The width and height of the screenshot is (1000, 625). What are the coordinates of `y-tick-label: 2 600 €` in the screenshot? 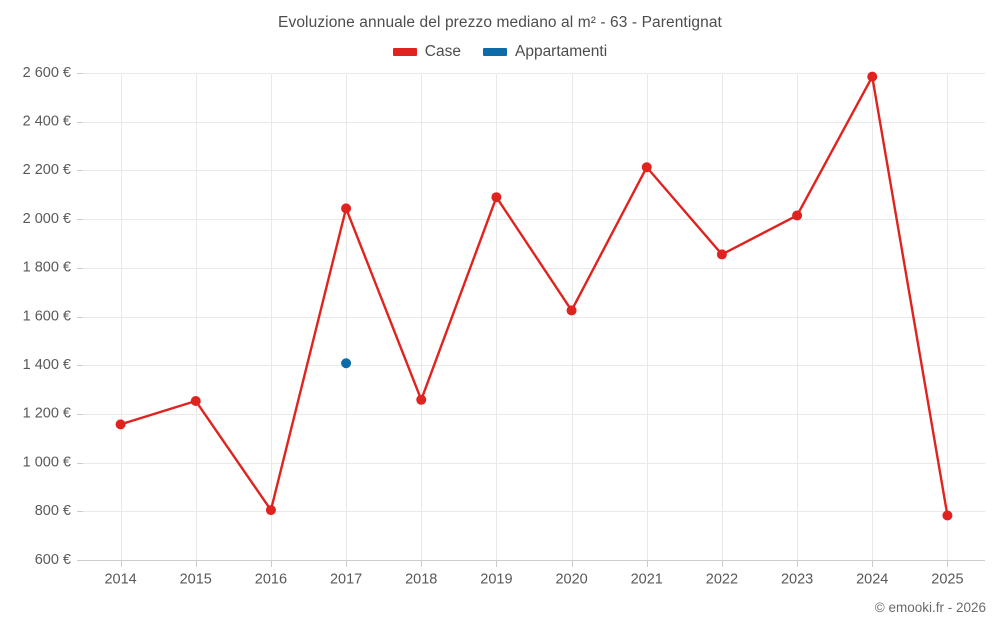 It's located at (47, 73).